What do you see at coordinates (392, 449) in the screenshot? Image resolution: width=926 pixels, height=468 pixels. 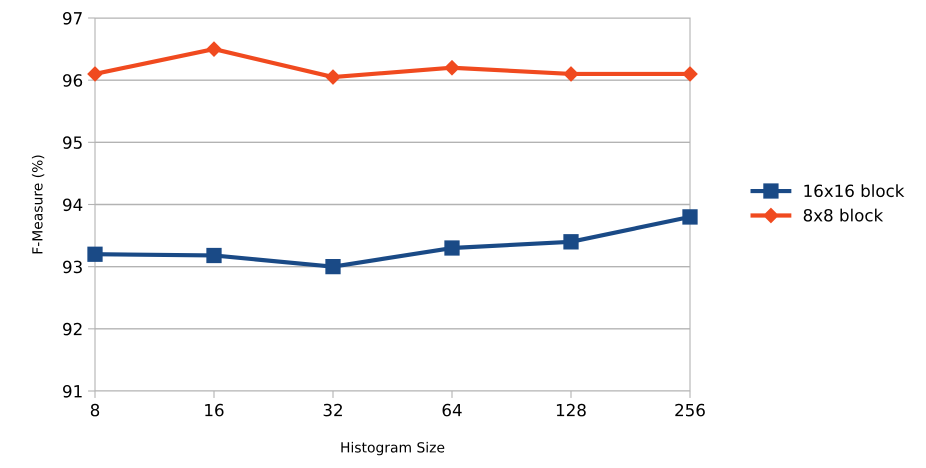 I see `x-axis-title: Histogram Size` at bounding box center [392, 449].